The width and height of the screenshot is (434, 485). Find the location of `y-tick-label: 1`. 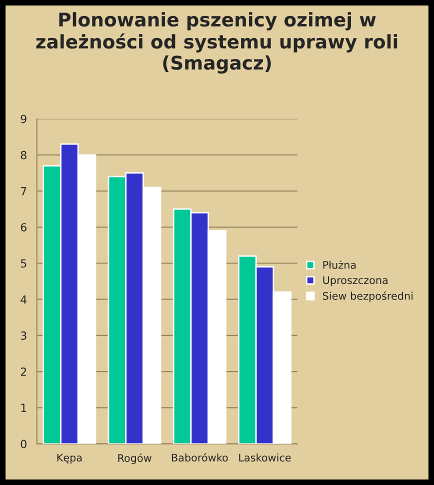

y-tick-label: 1 is located at coordinates (23, 408).